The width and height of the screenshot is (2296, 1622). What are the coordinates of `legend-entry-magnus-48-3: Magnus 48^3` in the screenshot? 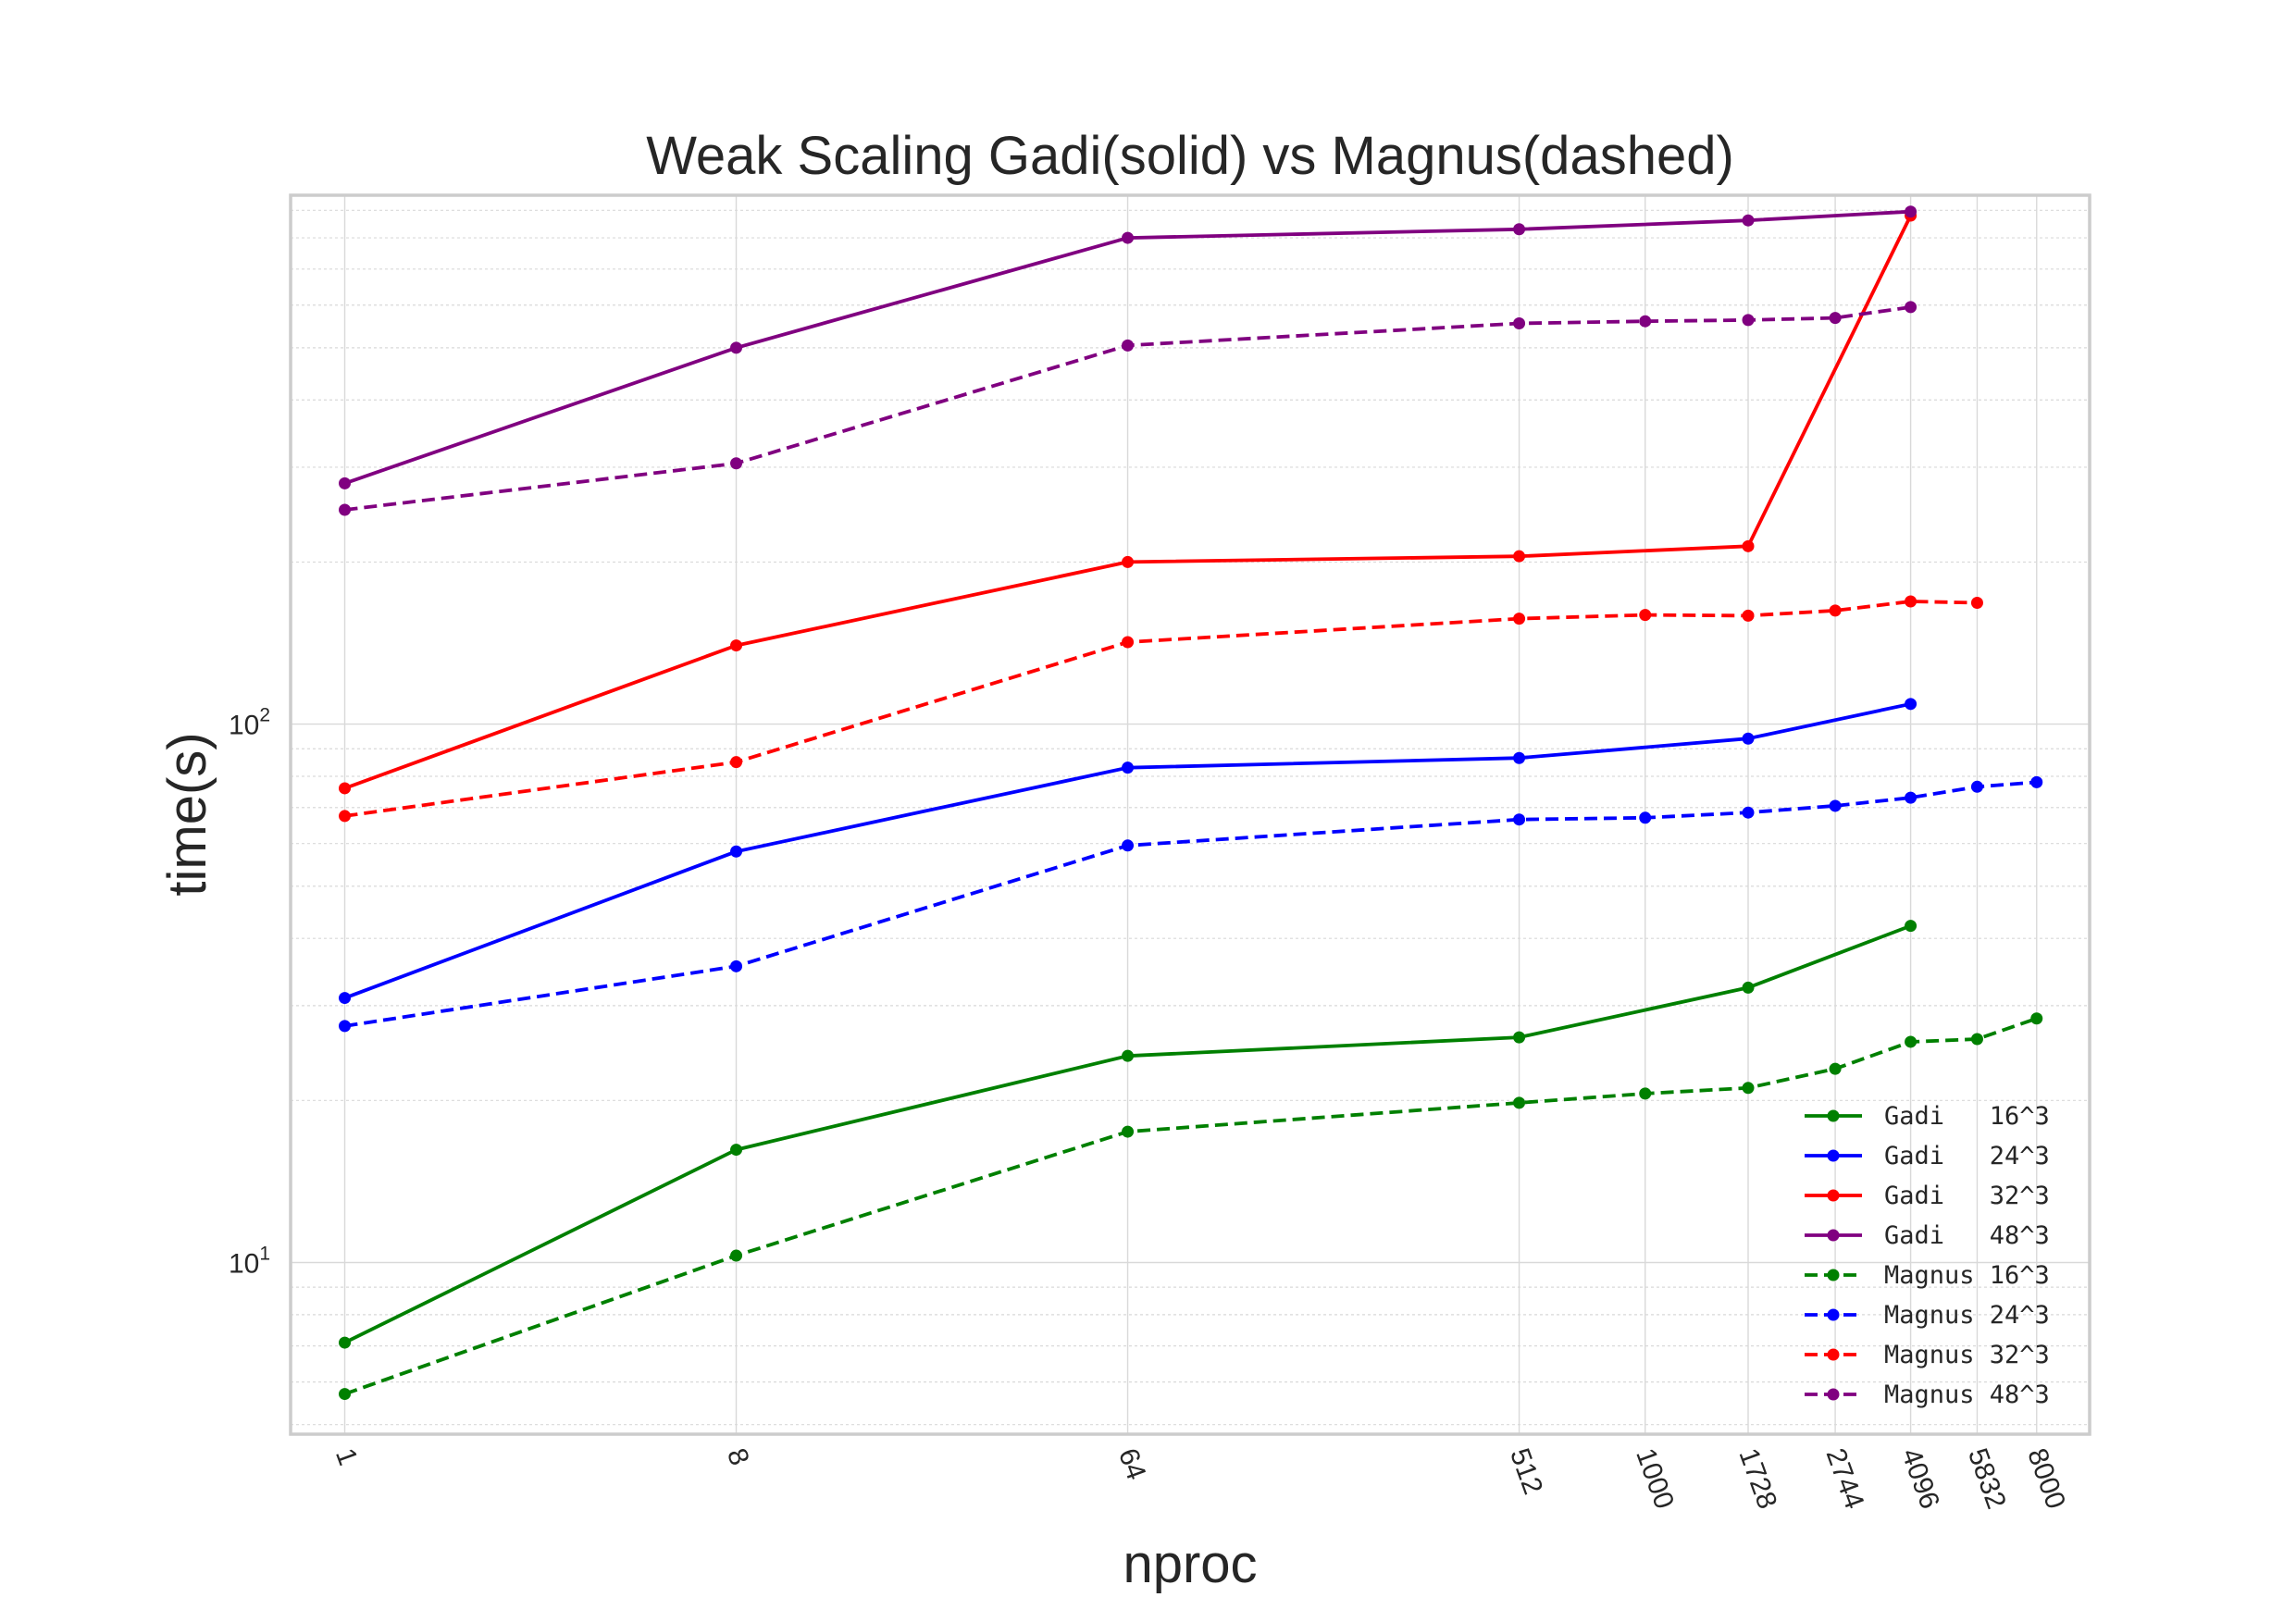 It's located at (1928, 1395).